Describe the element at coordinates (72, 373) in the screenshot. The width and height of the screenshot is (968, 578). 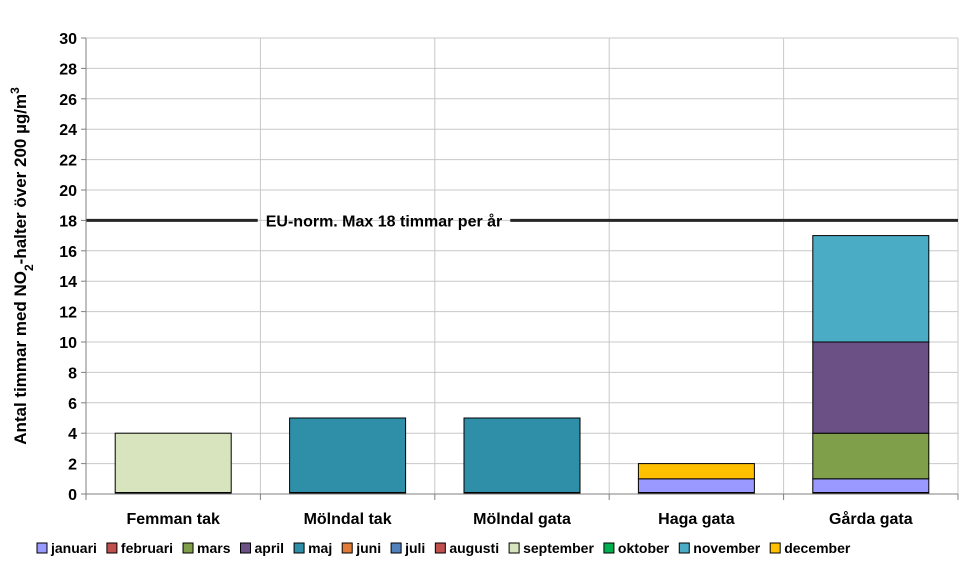
I see `y-tick-label: 8` at that location.